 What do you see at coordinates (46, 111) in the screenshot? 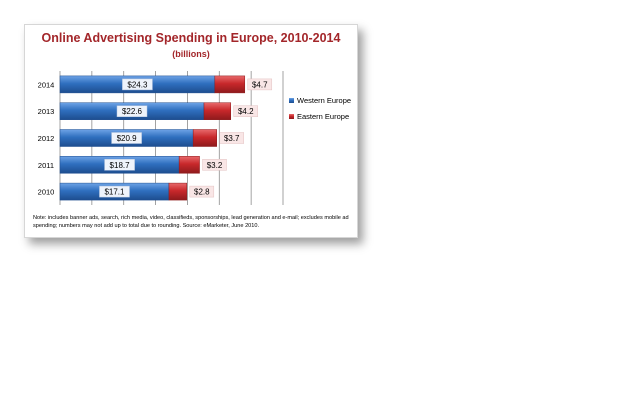
I see `category-label: 2013` at bounding box center [46, 111].